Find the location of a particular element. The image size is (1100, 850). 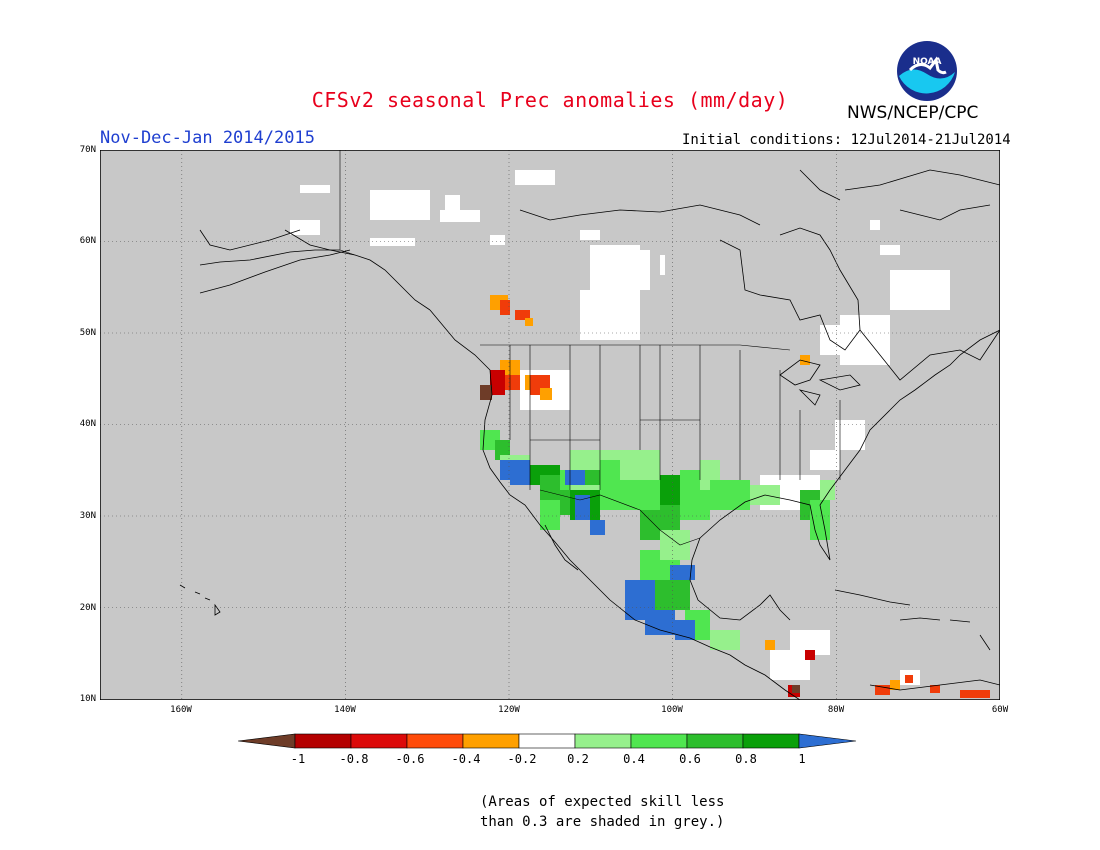

colorbar-label: 1 is located at coordinates (802, 759).